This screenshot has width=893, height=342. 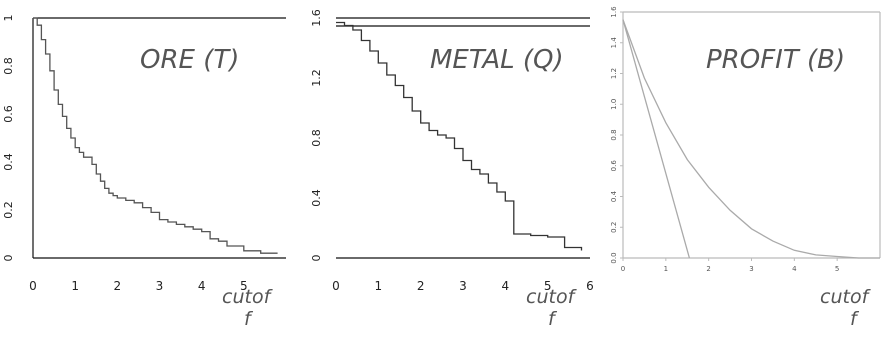 I want to click on profit-y-tick-label: 1.4, so click(x=614, y=43).